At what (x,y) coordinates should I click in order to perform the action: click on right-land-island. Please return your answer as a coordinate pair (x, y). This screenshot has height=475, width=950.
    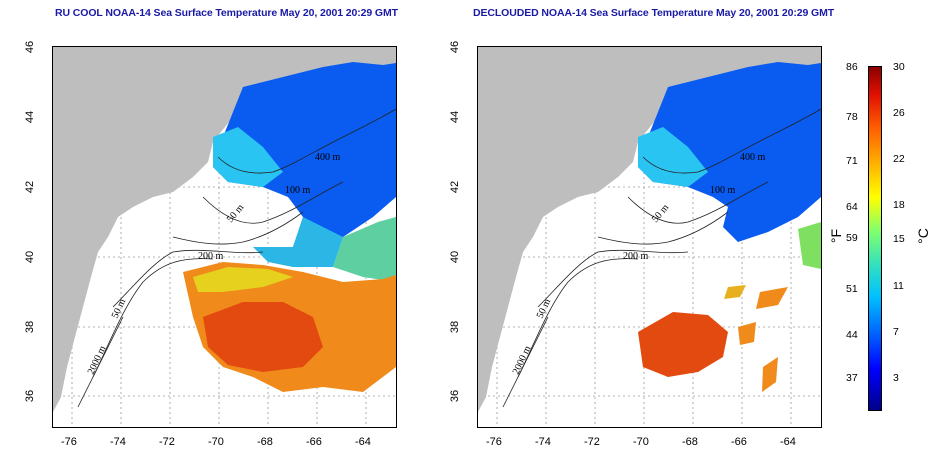
    Looking at the image, I should click on (492, 123).